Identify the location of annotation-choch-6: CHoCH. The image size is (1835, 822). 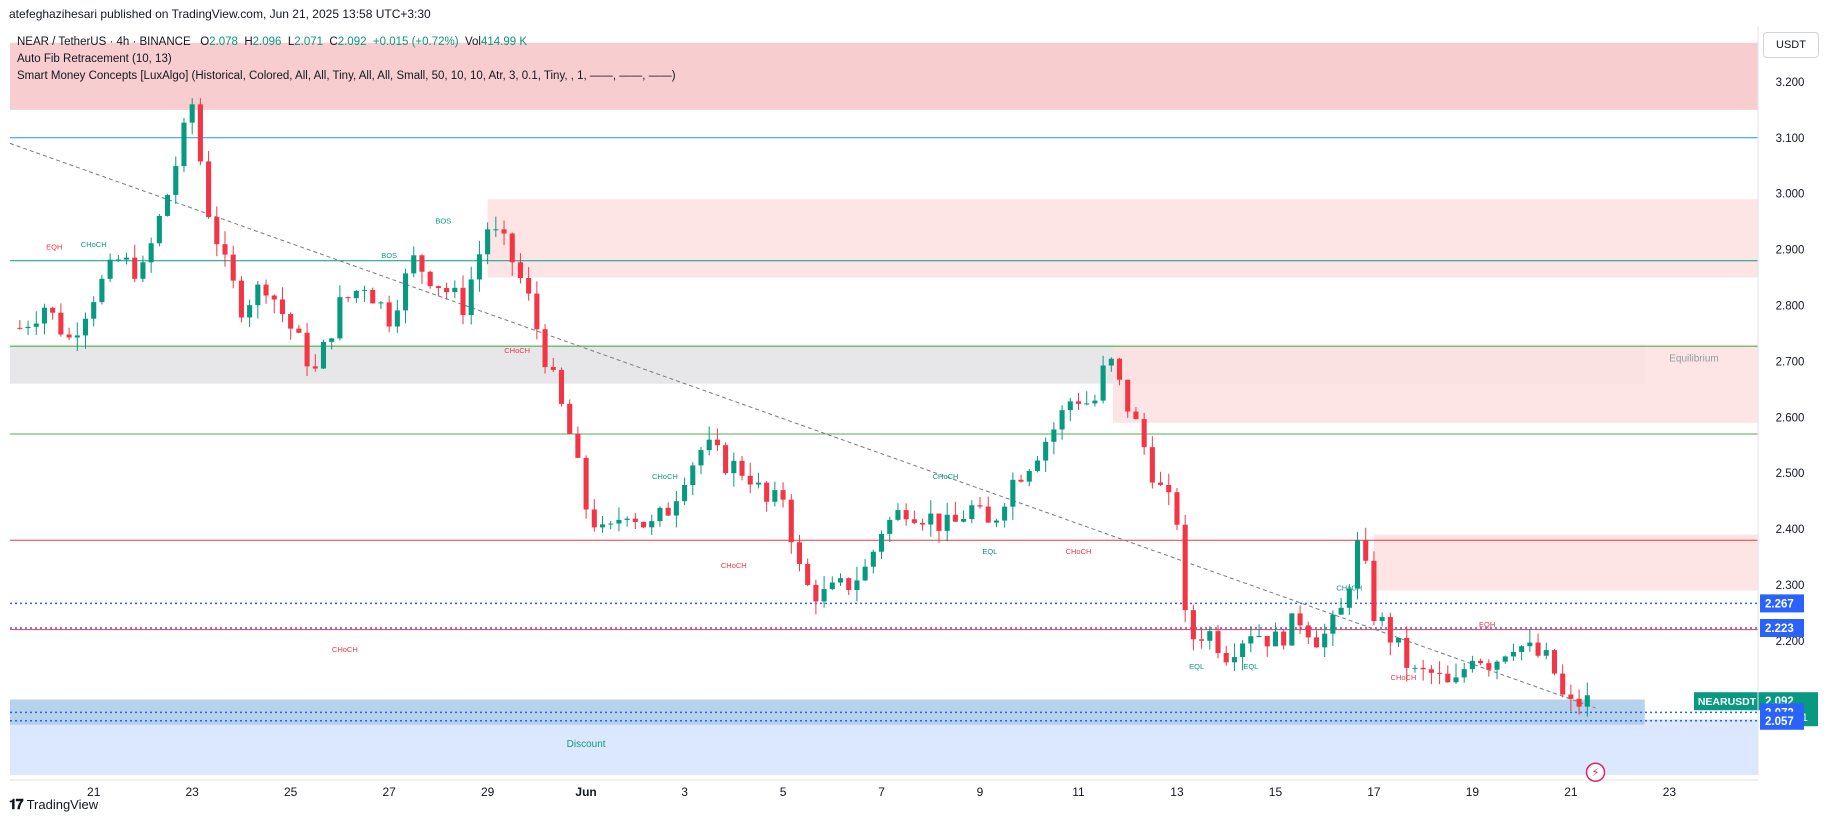
(665, 476).